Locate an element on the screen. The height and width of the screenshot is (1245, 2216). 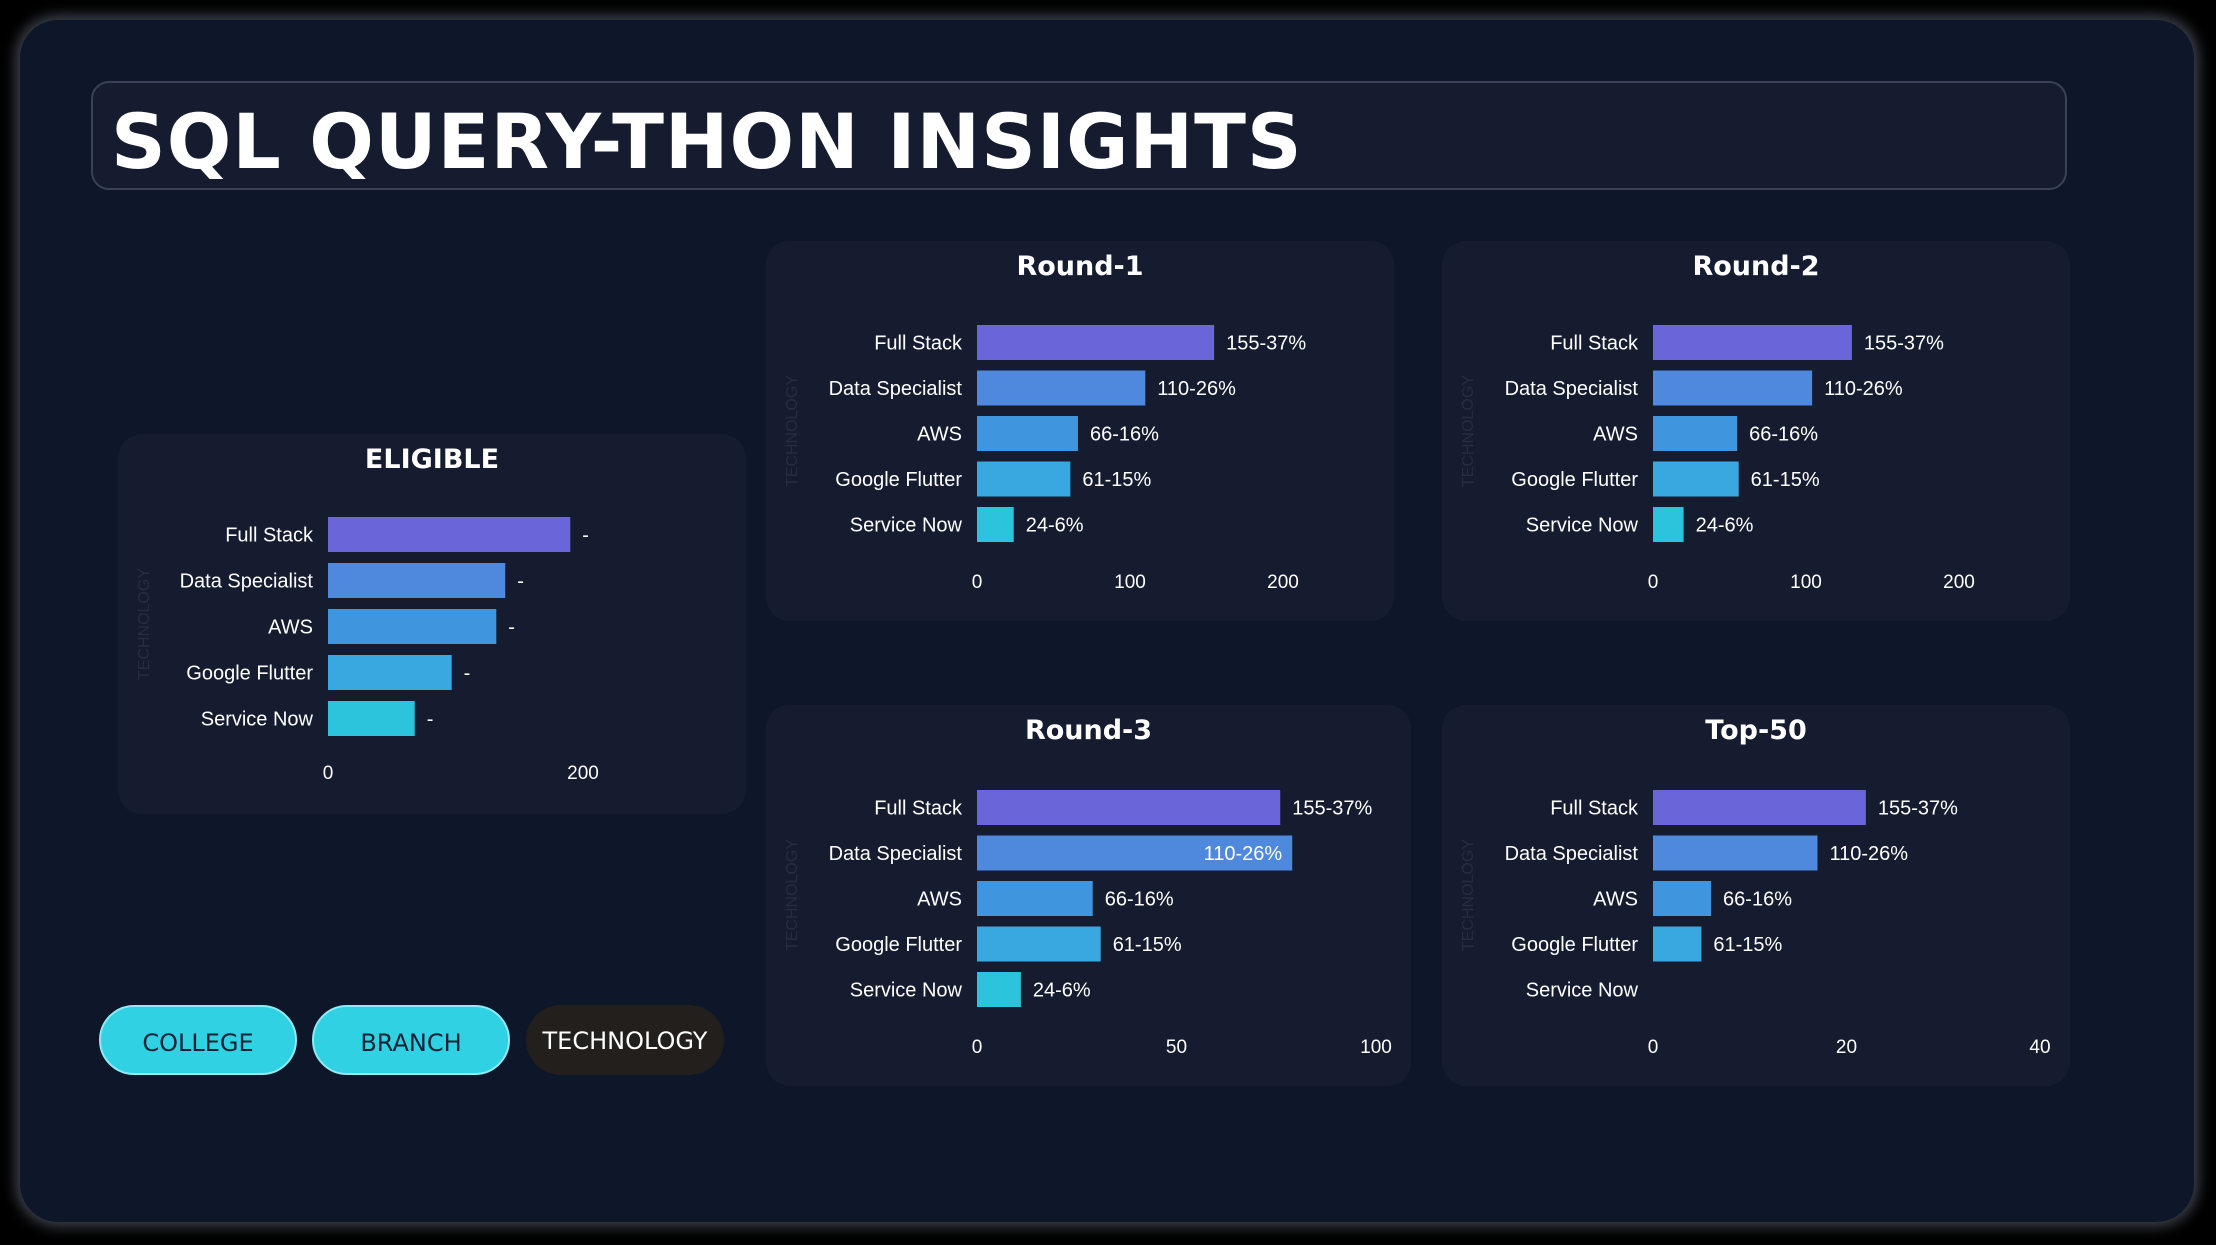
round3-title: Round-3 is located at coordinates (1088, 730).